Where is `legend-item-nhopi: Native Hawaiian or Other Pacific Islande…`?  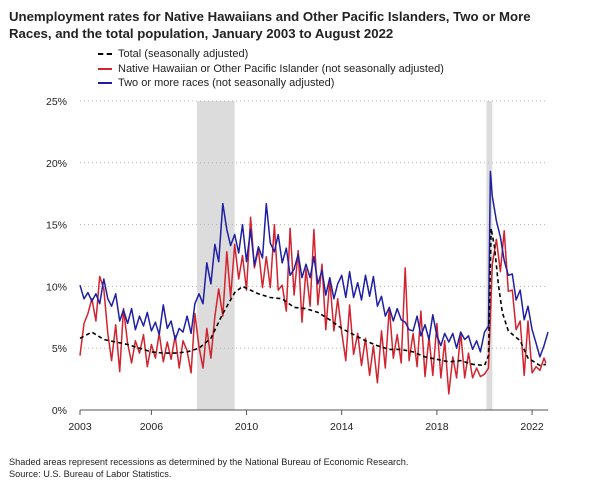 legend-item-nhopi: Native Hawaiian or Other Pacific Islande… is located at coordinates (271, 69).